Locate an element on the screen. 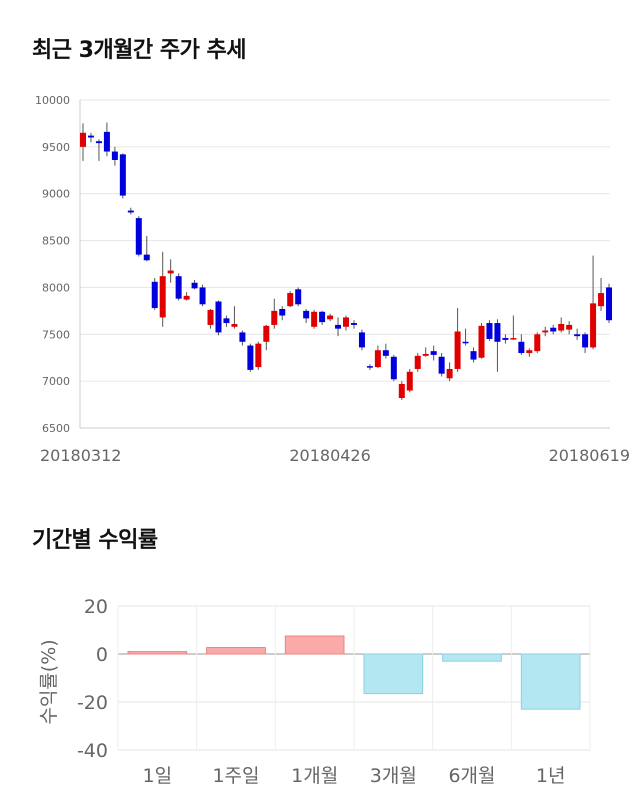 The width and height of the screenshot is (640, 810). return-y-tick-label: -20 is located at coordinates (92, 703).